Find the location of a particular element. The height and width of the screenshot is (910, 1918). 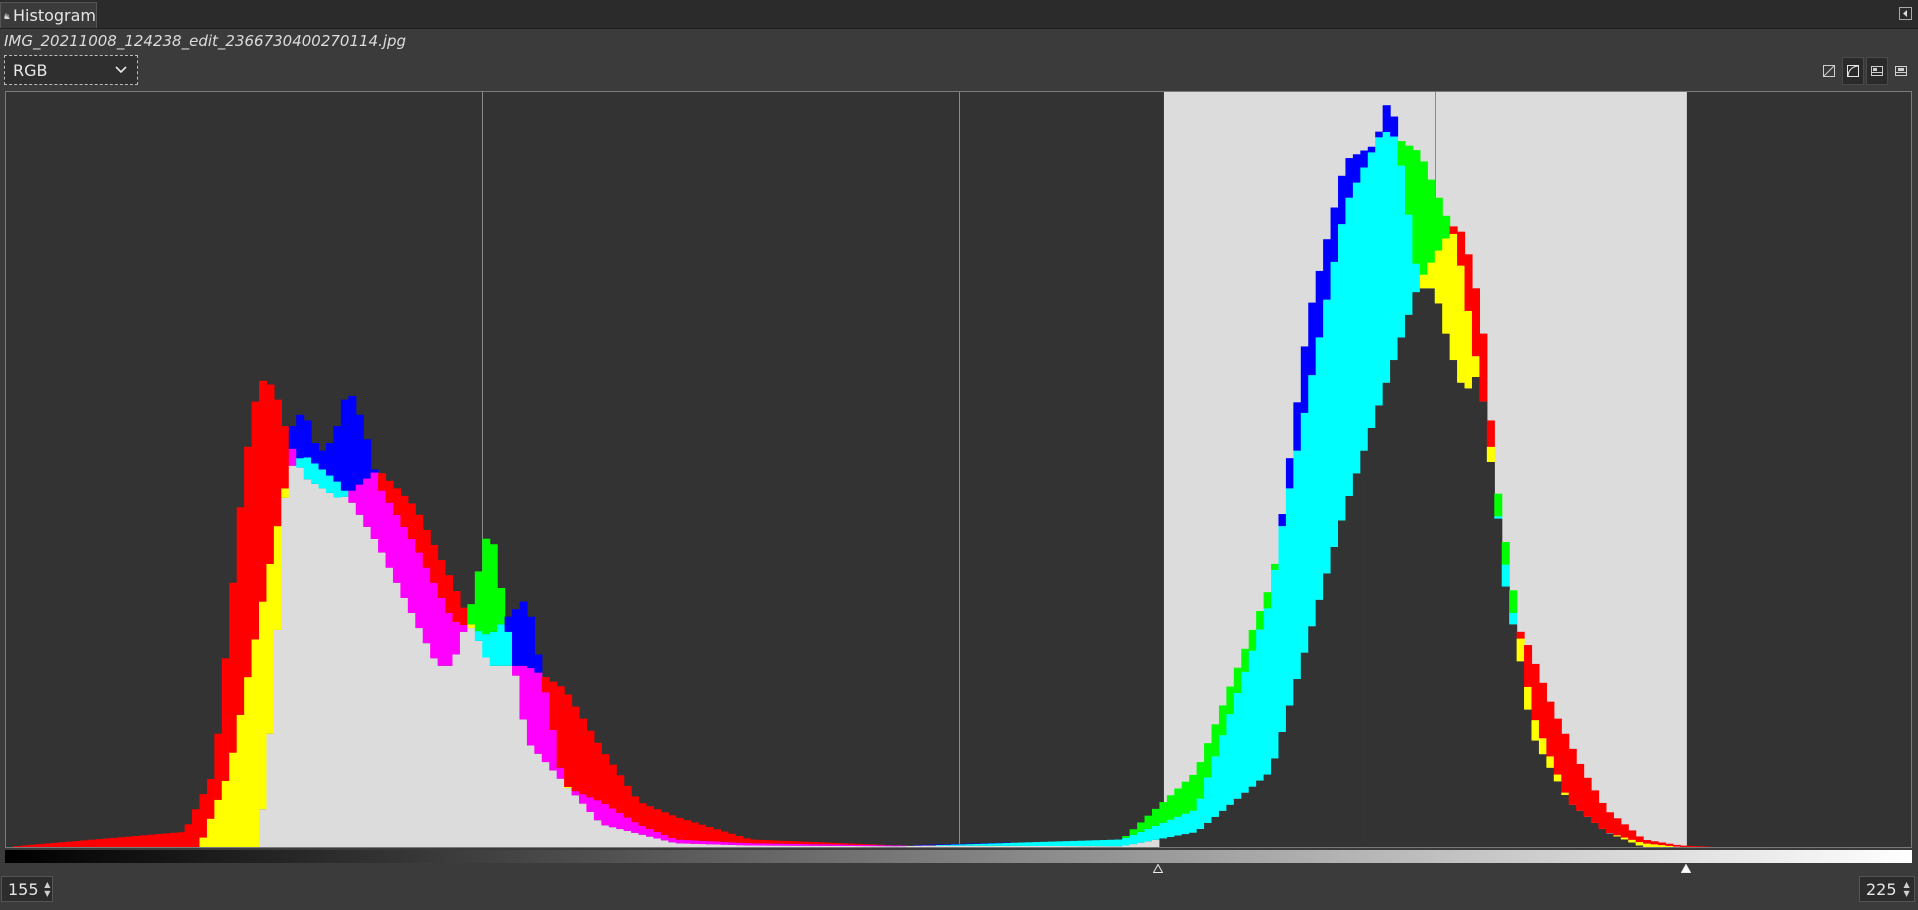

range-start-spinner: 155 ▲ ▼ is located at coordinates (27, 889).